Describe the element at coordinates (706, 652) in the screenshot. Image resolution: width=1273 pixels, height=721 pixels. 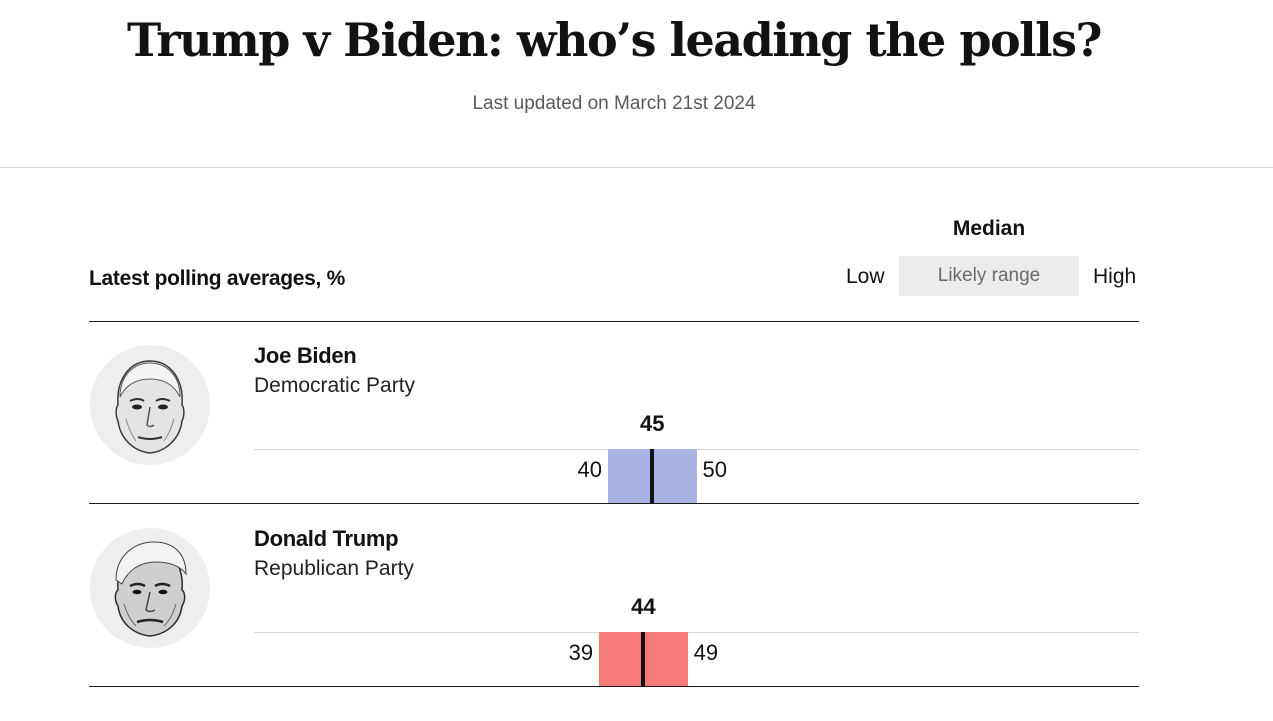
I see `high-label: 49` at that location.